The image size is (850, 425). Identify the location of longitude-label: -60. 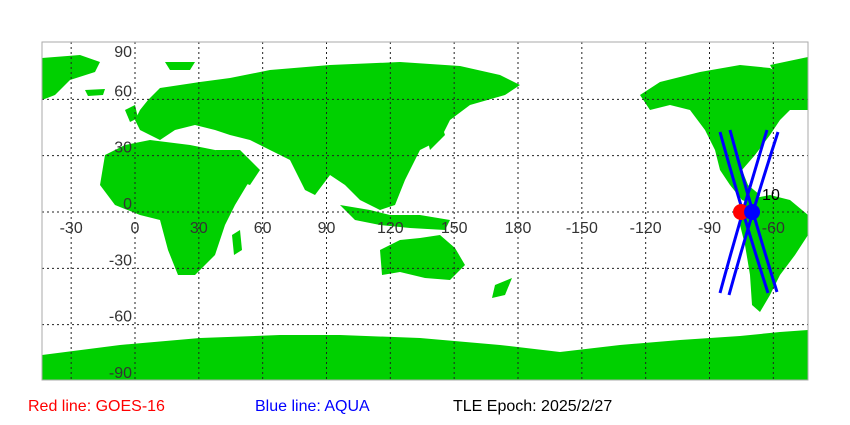
(773, 228).